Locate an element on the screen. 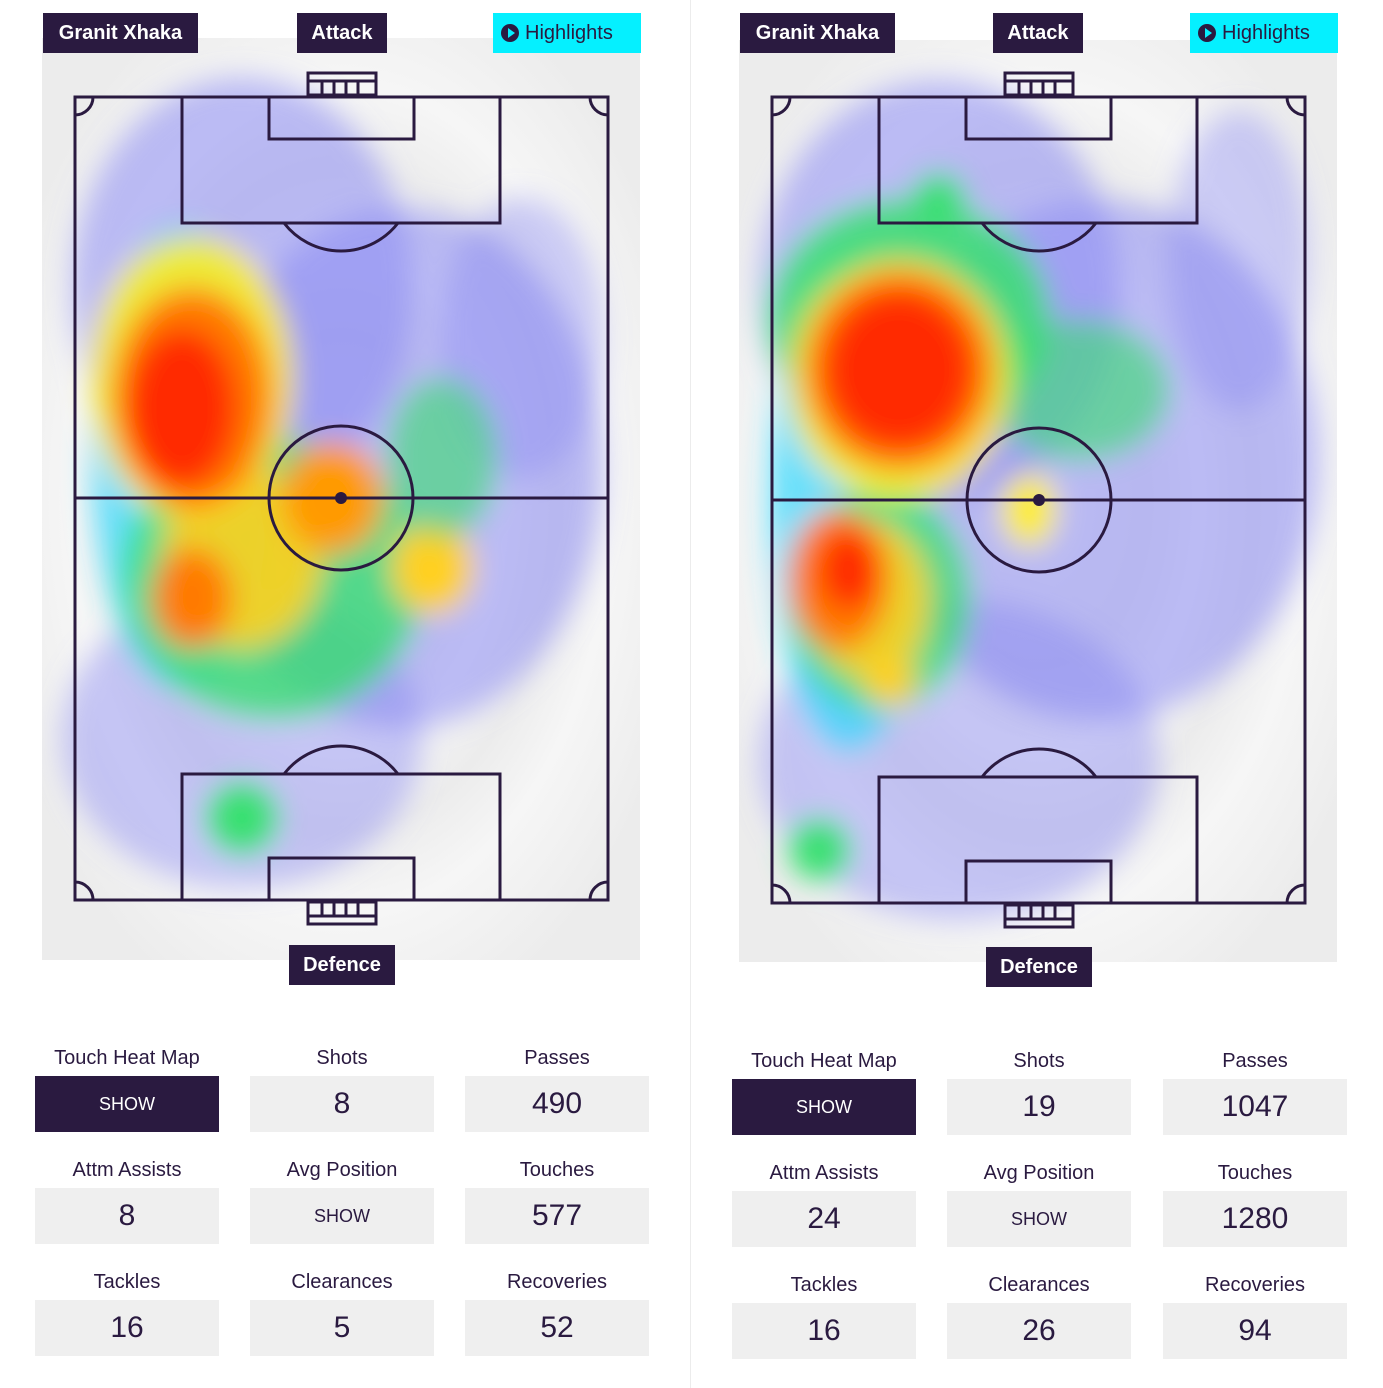 The height and width of the screenshot is (1388, 1383). stat-value: 94 is located at coordinates (1255, 1331).